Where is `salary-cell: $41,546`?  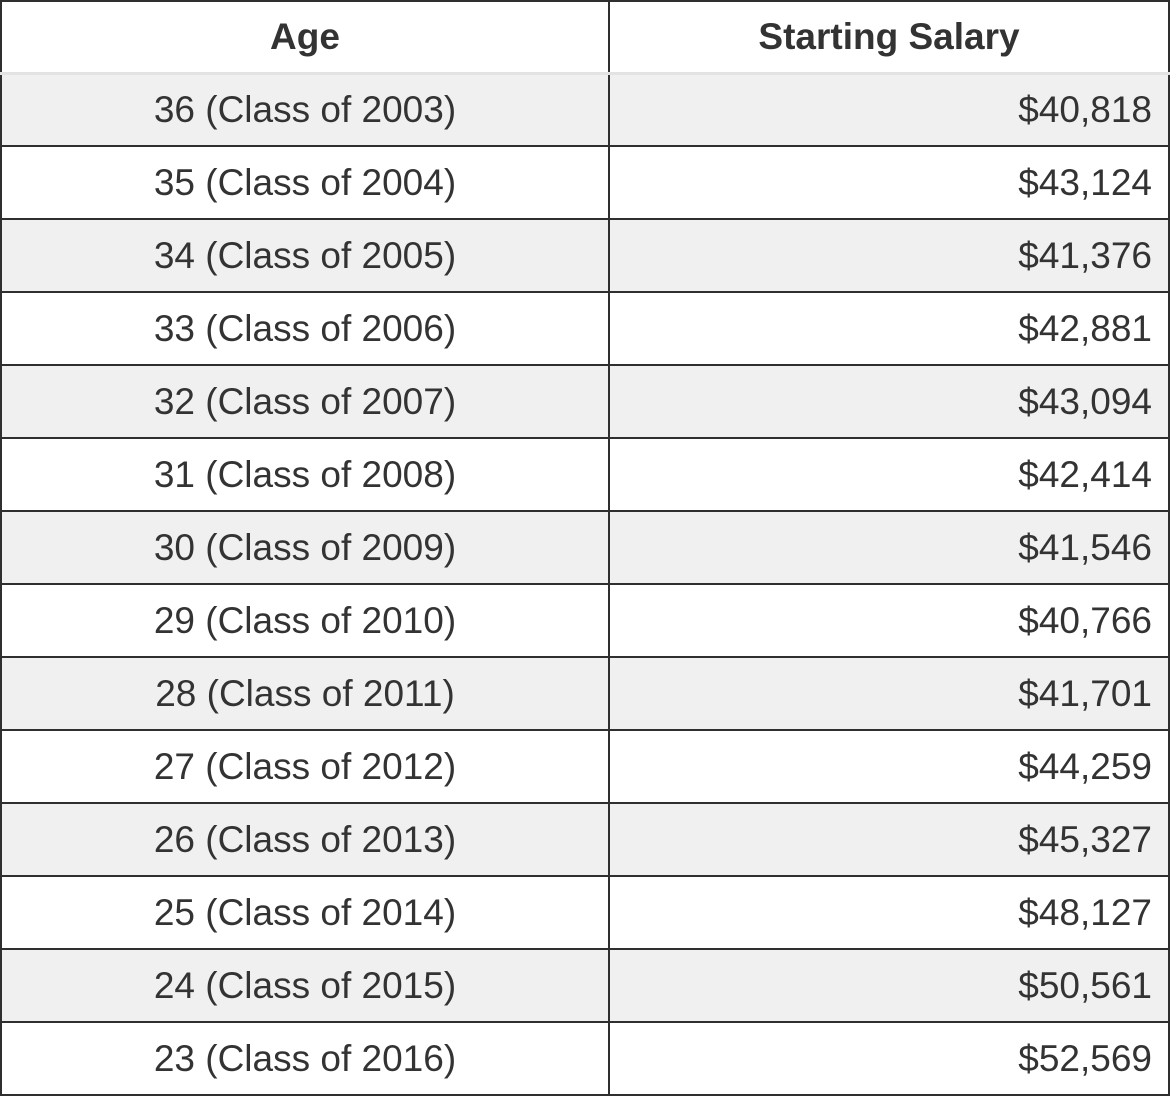 salary-cell: $41,546 is located at coordinates (889, 547).